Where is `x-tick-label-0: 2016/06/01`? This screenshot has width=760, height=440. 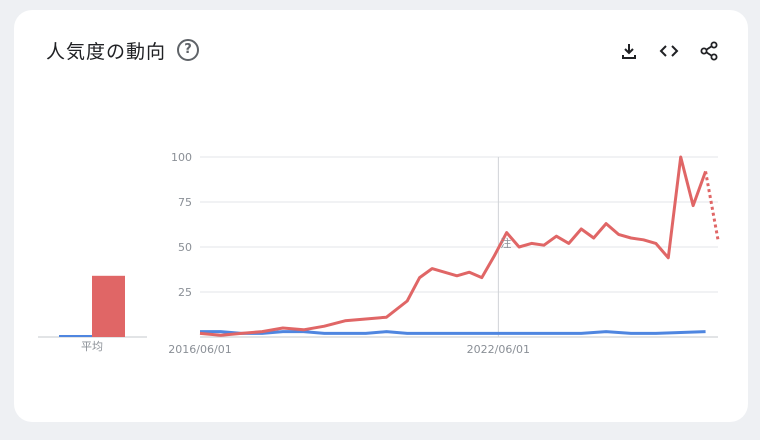 x-tick-label-0: 2016/06/01 is located at coordinates (199, 349).